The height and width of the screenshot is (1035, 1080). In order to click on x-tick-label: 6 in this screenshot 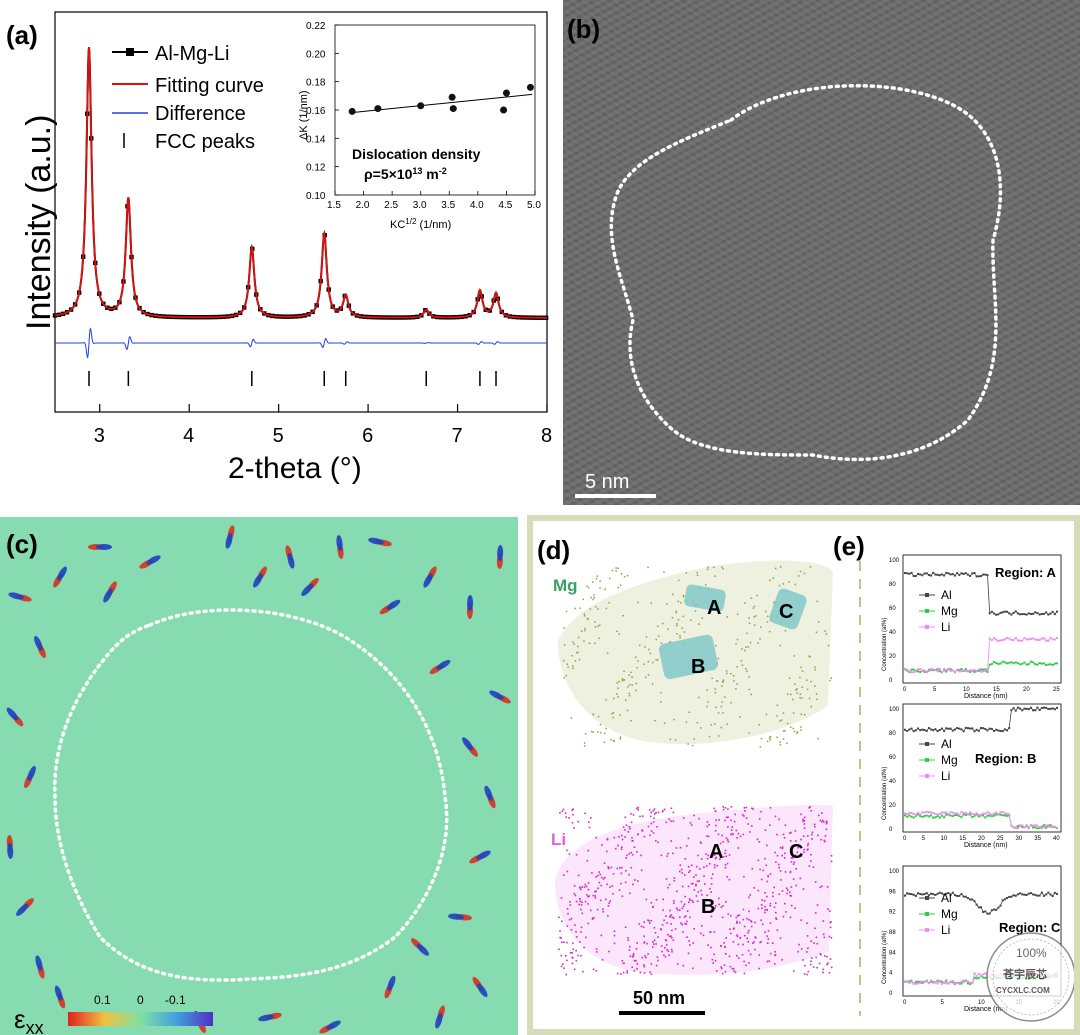, I will do `click(367, 436)`.